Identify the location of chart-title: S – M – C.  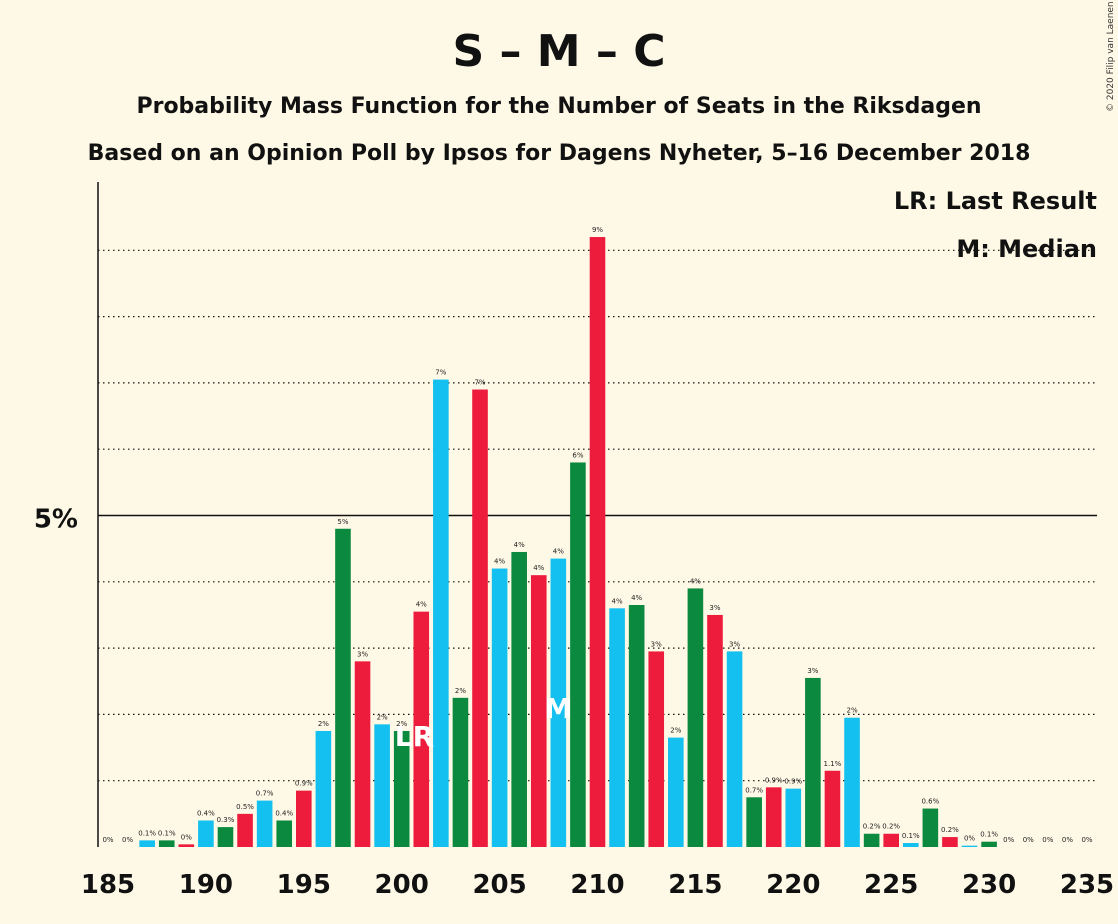
(558, 51).